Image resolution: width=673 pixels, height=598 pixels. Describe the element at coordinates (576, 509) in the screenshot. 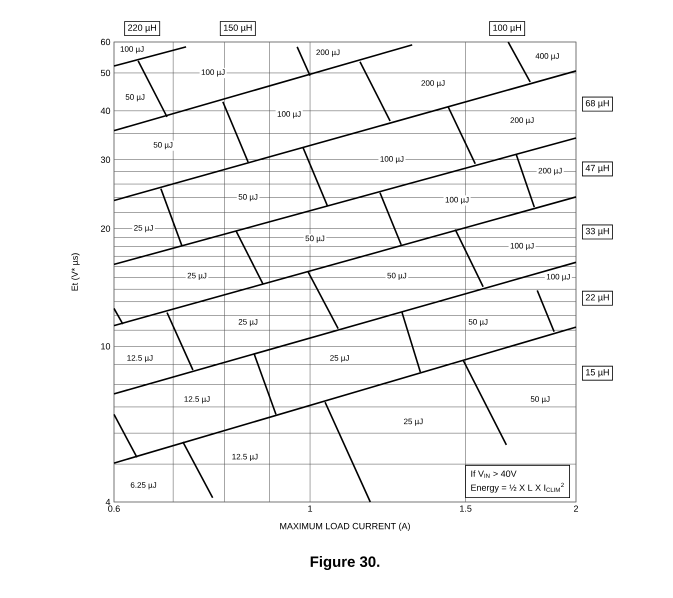

I see `x-tick-label: 2` at that location.